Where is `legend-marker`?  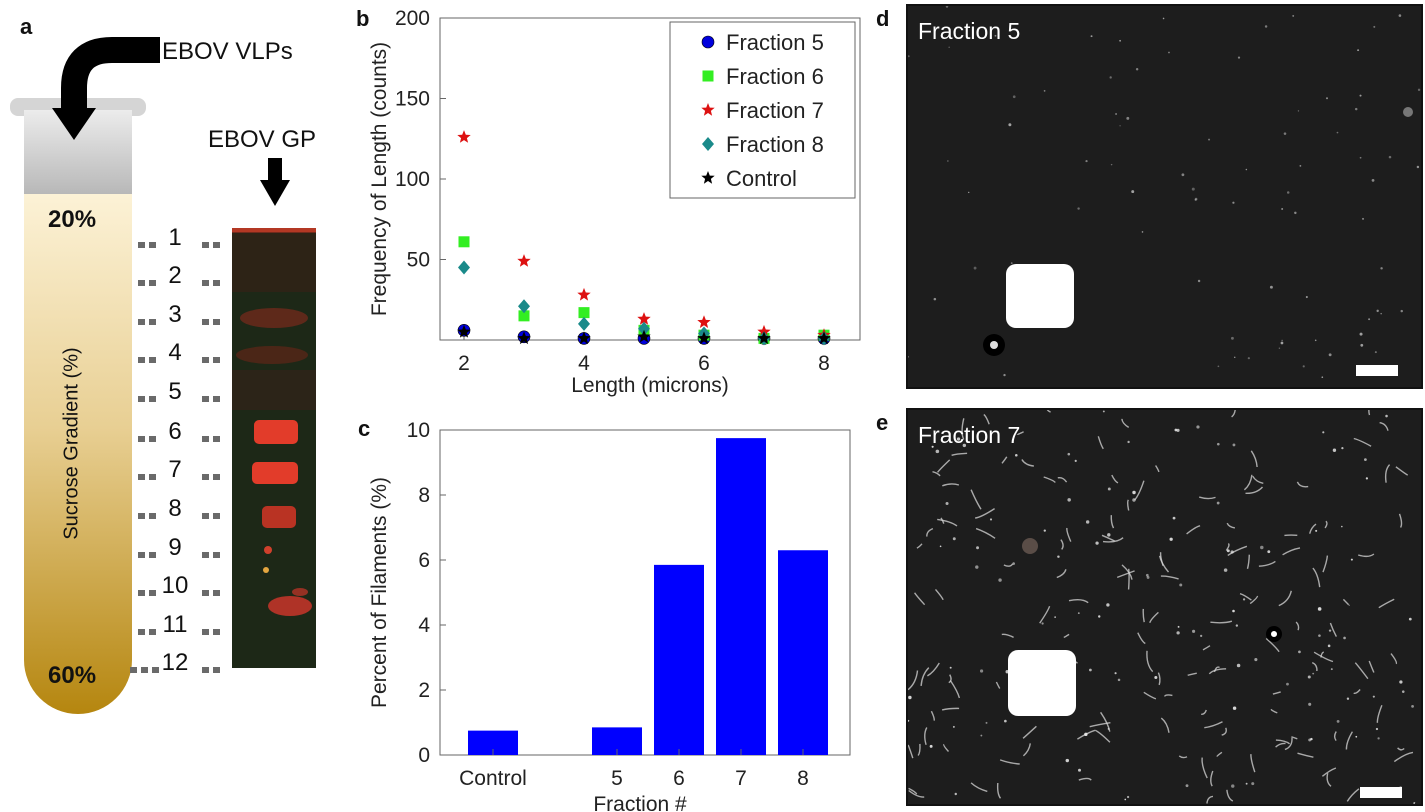
legend-marker is located at coordinates (708, 76).